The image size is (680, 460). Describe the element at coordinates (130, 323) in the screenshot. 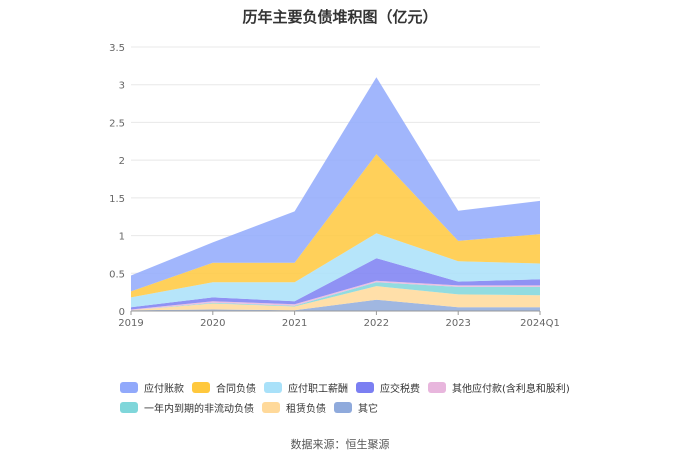

I see `x-tick-label: 2019` at that location.